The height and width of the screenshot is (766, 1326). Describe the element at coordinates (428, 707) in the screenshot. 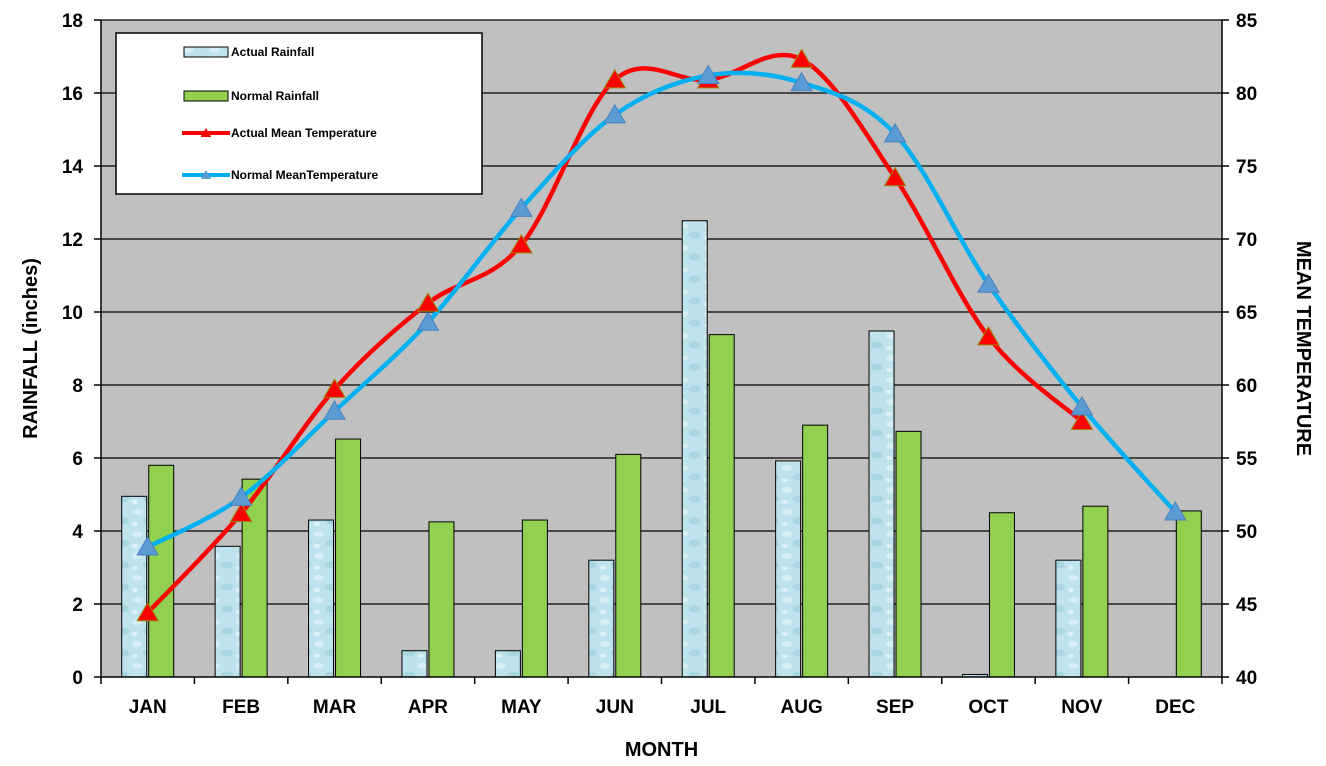

I see `x-tick-label: APR` at that location.